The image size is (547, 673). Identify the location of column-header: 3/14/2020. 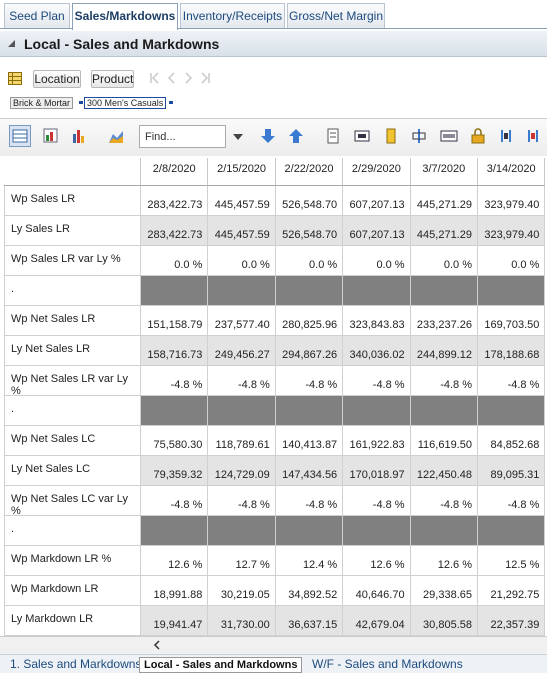
(512, 172).